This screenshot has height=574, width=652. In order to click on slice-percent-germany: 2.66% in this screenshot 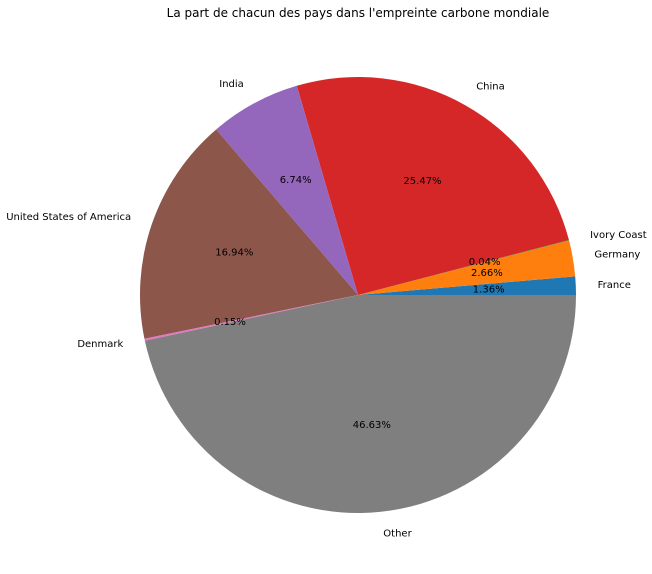, I will do `click(487, 273)`.